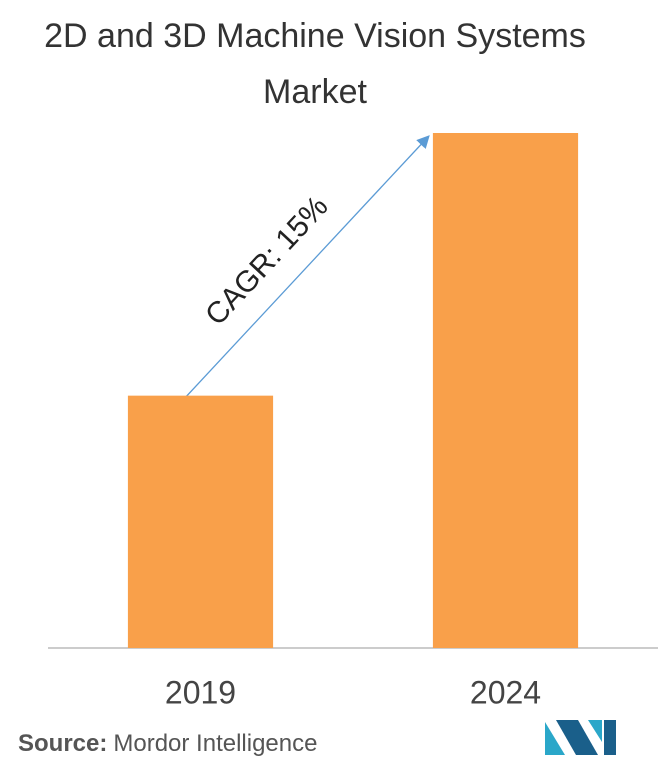 The height and width of the screenshot is (780, 658). I want to click on cagr-arrow, so click(306, 268).